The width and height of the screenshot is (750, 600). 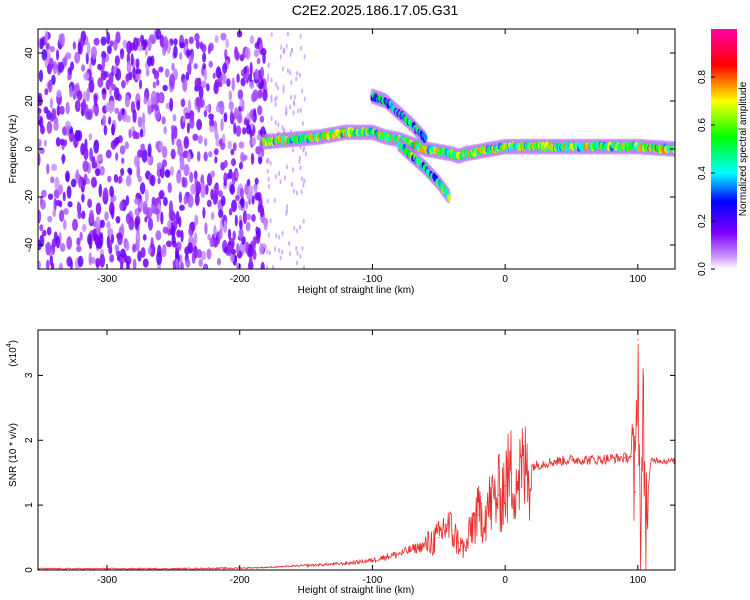 I want to click on colorbar-tick-label: 0.4, so click(x=702, y=173).